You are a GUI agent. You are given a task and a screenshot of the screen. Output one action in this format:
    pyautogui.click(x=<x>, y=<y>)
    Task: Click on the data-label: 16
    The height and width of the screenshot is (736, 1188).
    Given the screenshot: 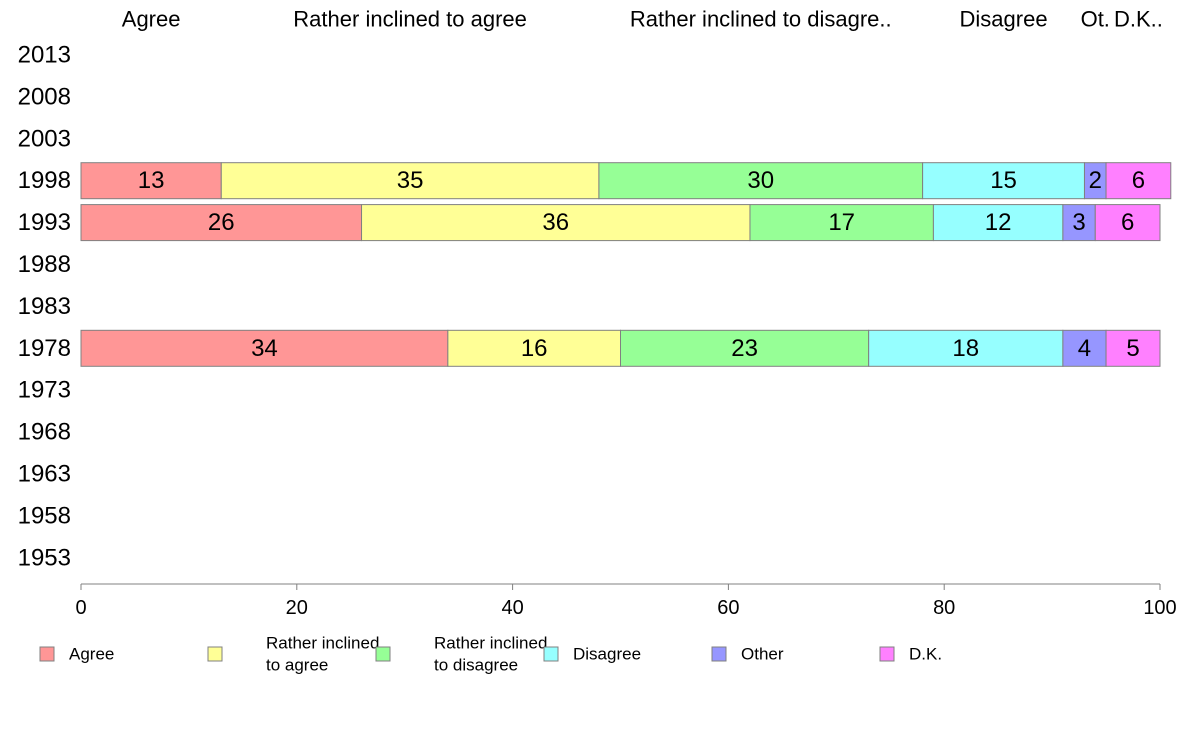 What is the action you would take?
    pyautogui.click(x=534, y=348)
    